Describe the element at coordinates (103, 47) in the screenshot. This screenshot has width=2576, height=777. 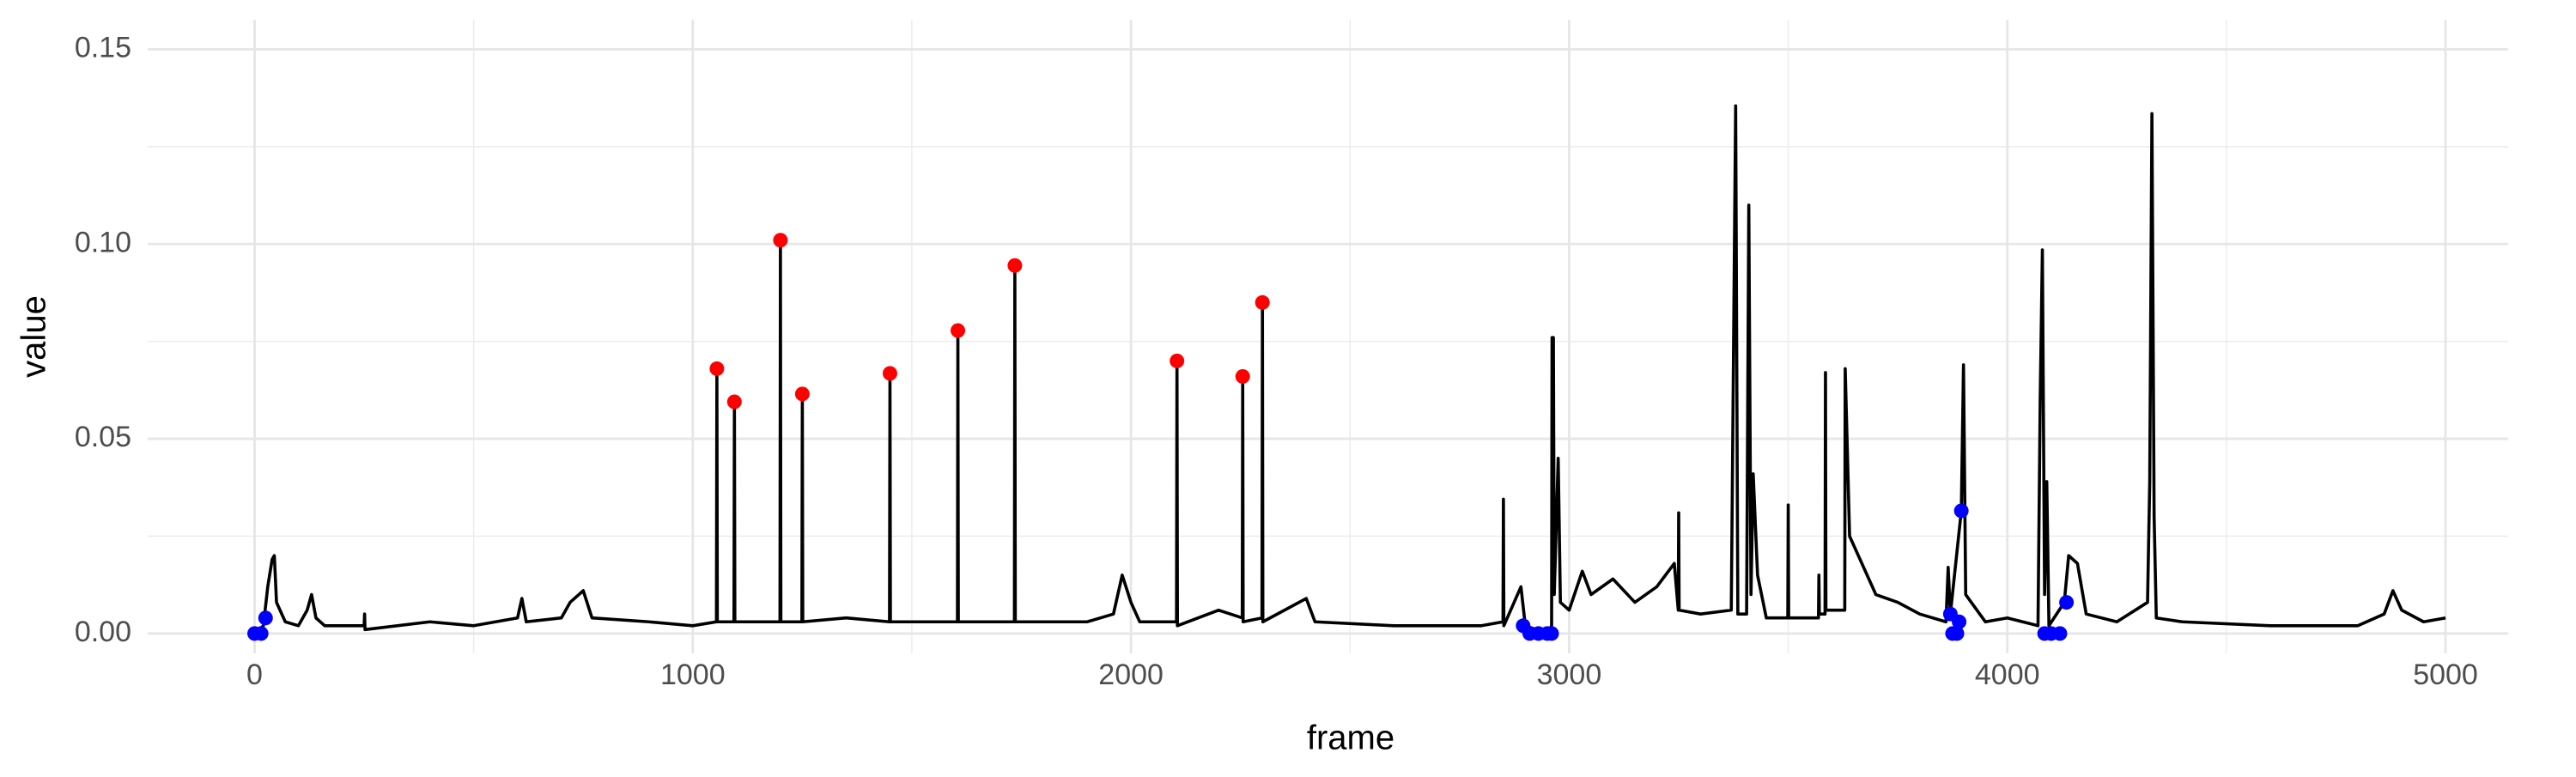
I see `y-tick-label: 0.15` at that location.